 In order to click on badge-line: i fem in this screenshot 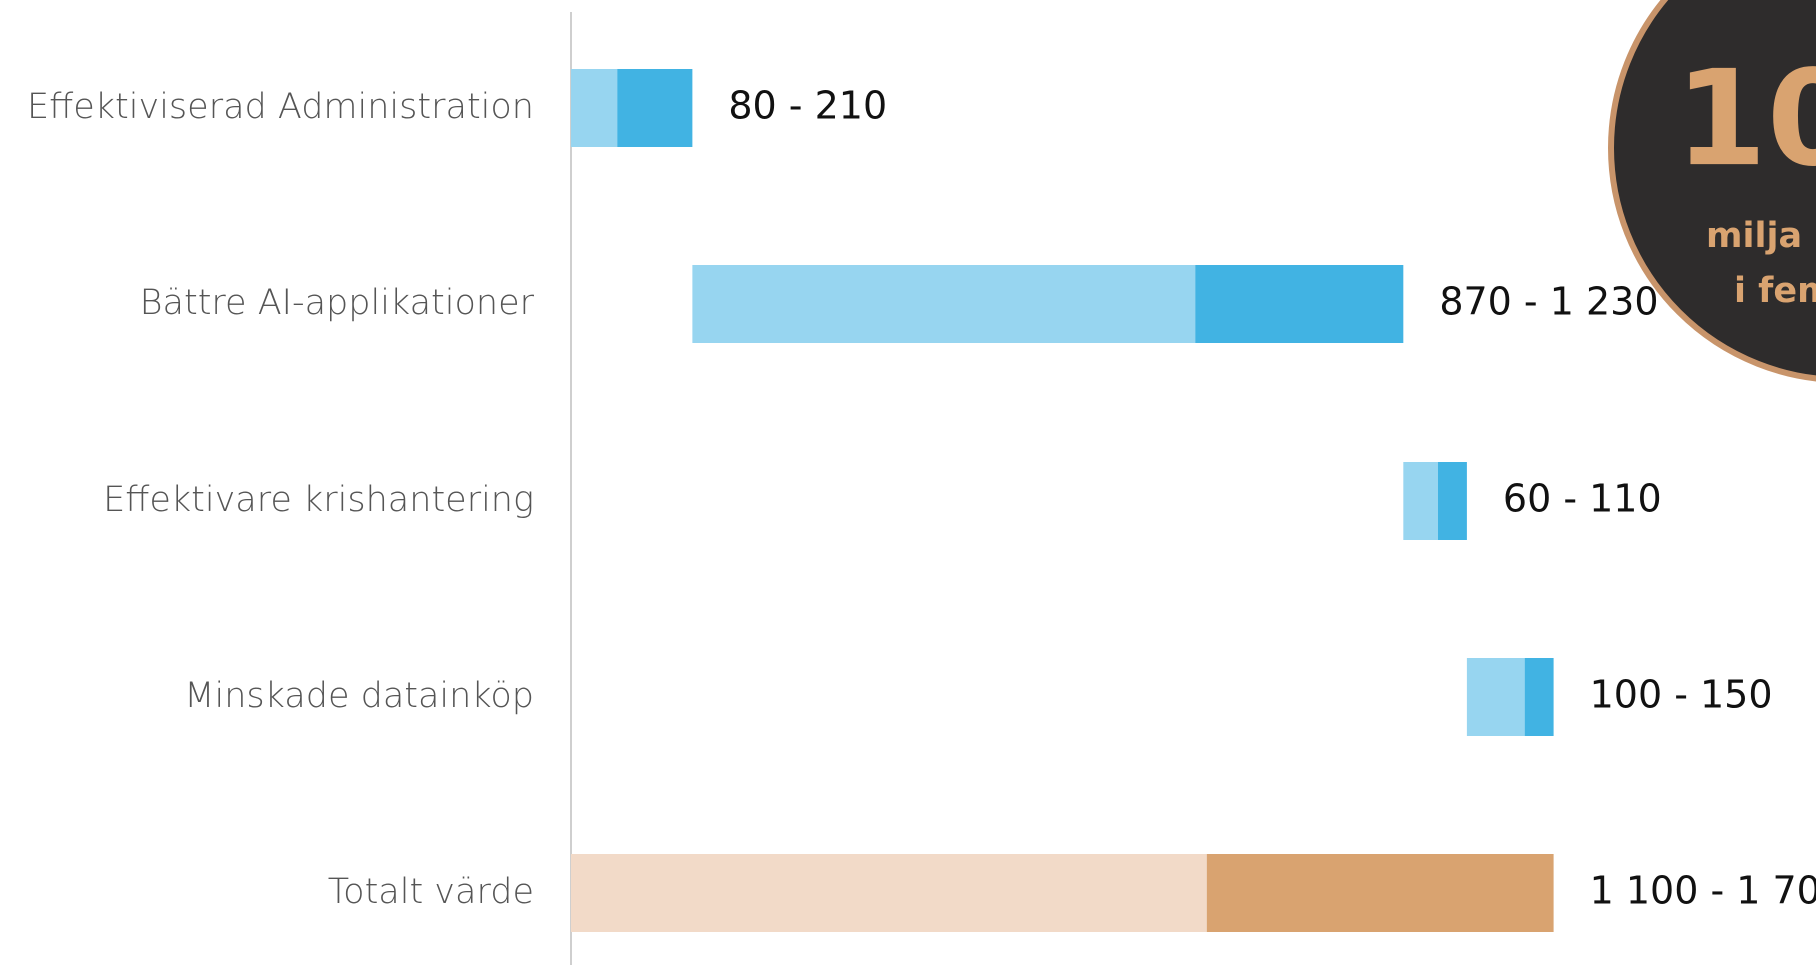, I will do `click(1775, 291)`.